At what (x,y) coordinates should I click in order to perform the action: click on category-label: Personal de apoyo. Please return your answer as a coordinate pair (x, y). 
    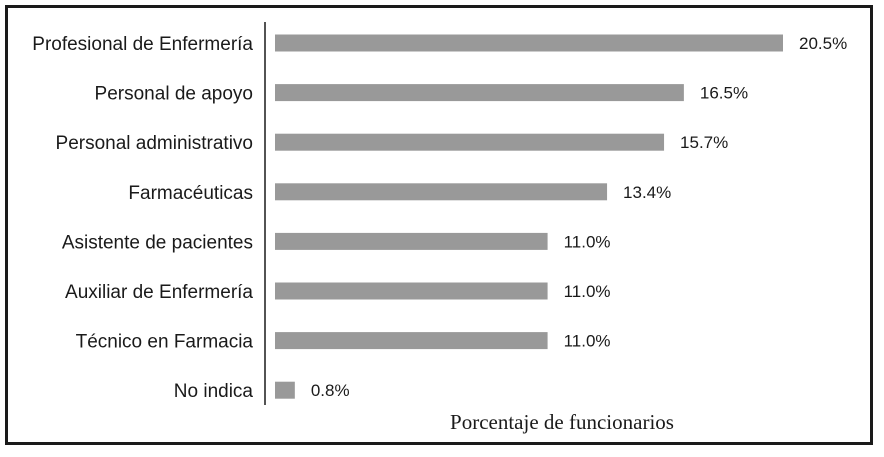
    Looking at the image, I should click on (174, 94).